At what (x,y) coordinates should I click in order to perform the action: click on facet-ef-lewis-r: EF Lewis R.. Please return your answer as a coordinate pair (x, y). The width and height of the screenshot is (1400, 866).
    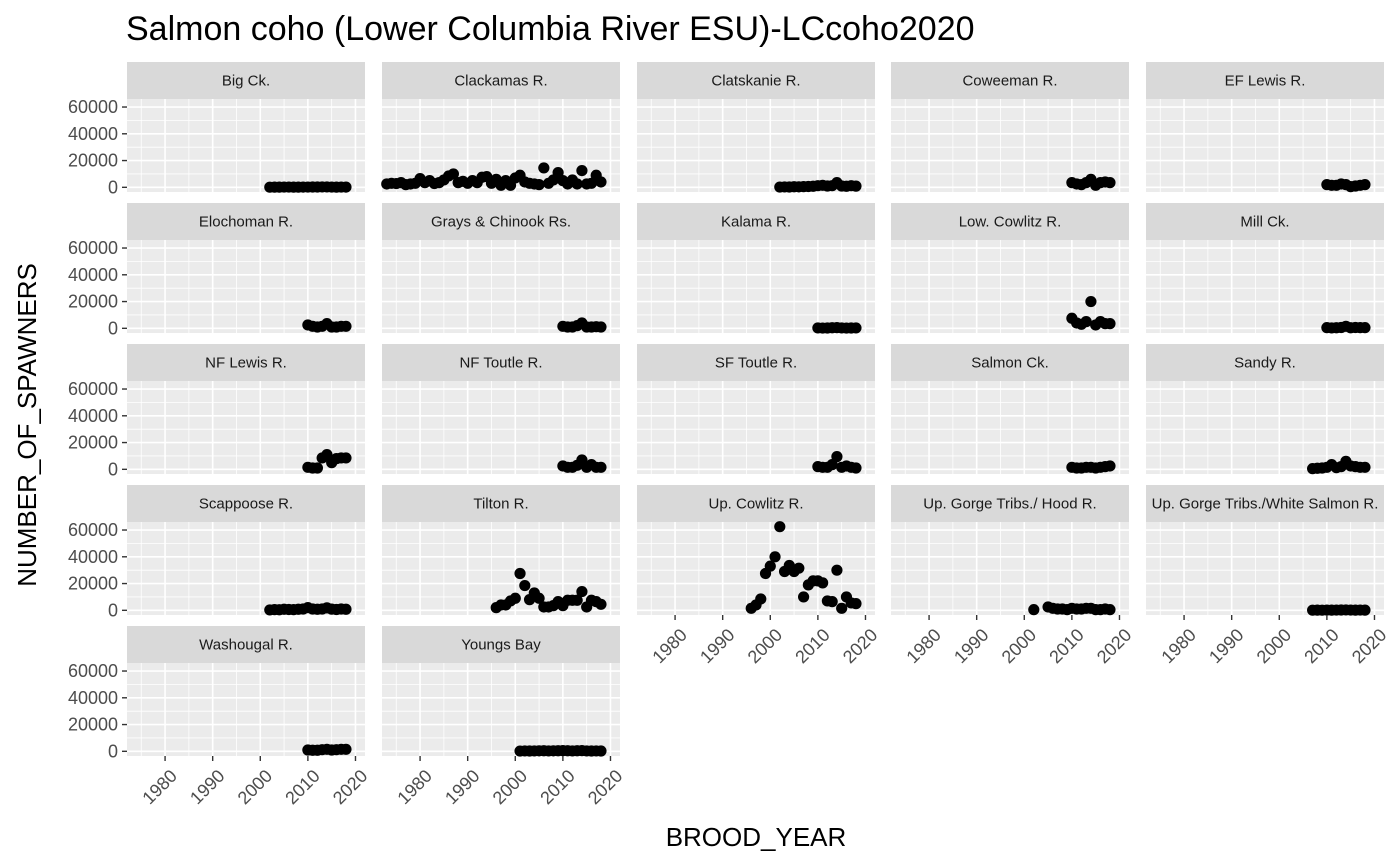
    Looking at the image, I should click on (1265, 127).